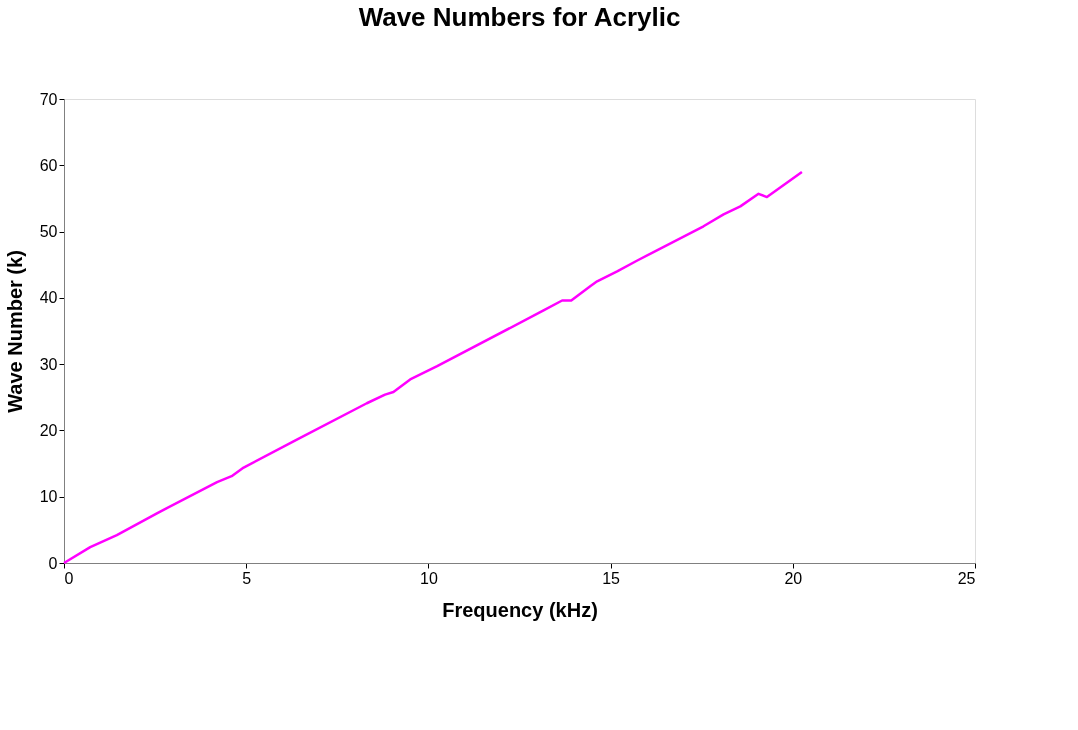 Image resolution: width=1078 pixels, height=730 pixels. Describe the element at coordinates (966, 578) in the screenshot. I see `x-tick-label: 25` at that location.